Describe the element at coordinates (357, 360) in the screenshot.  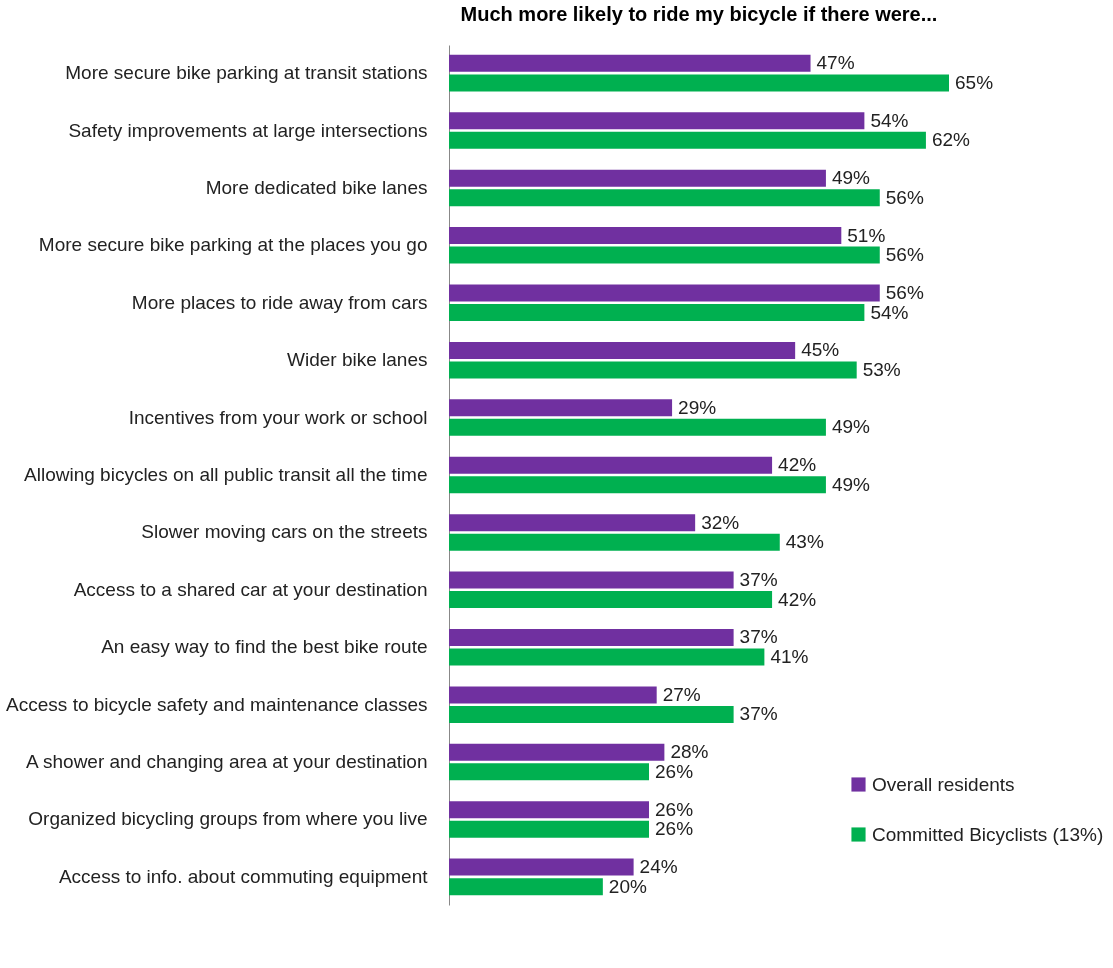
I see `y-tick-label: Wider bike lanes` at that location.